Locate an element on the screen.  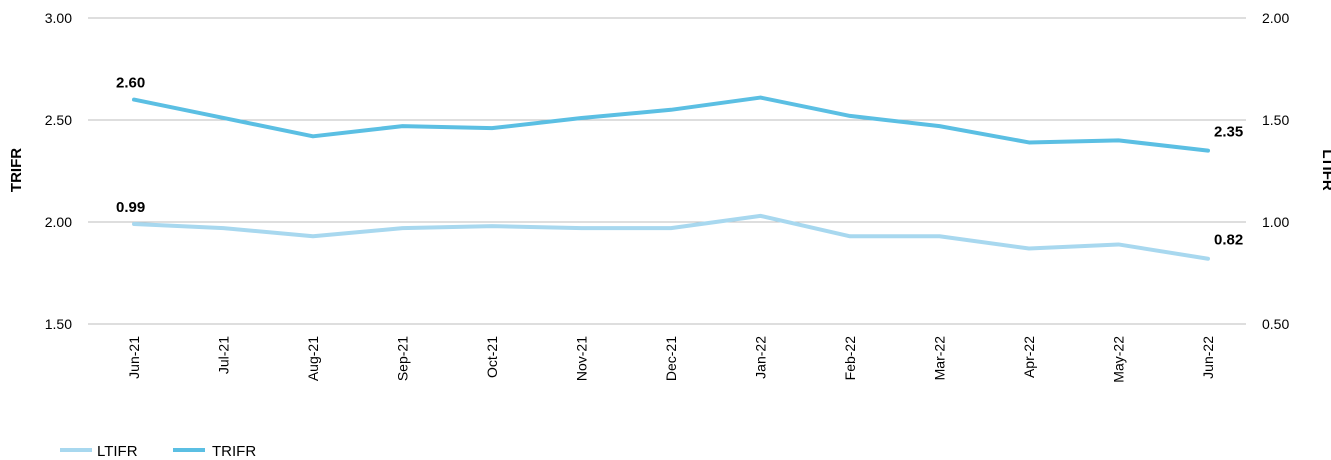
legend-label-ltifr: LTIFR is located at coordinates (117, 451).